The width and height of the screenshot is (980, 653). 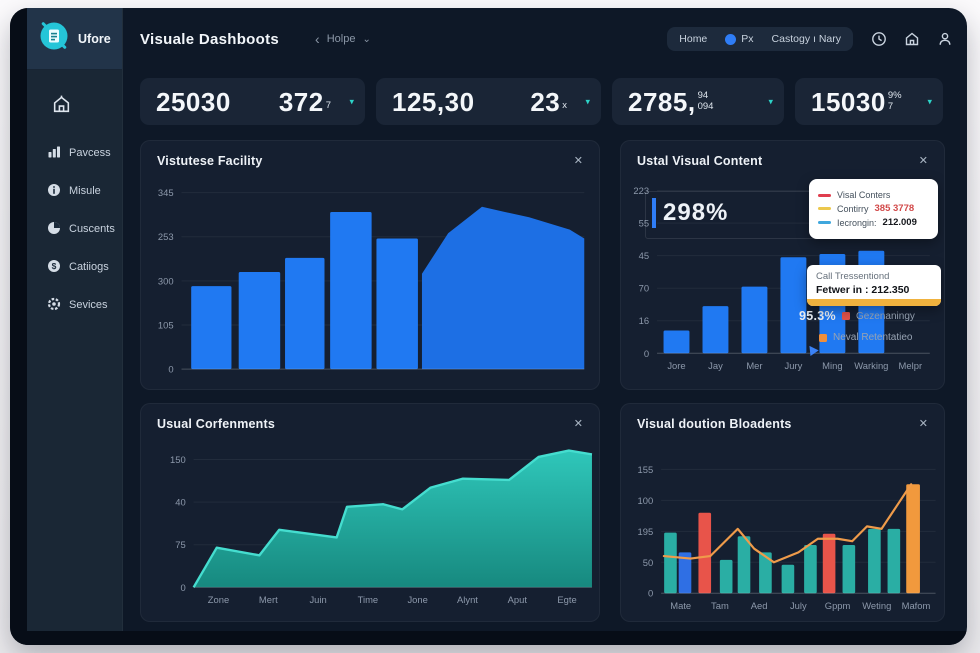 I want to click on nav-item-label: Home, so click(x=693, y=39).